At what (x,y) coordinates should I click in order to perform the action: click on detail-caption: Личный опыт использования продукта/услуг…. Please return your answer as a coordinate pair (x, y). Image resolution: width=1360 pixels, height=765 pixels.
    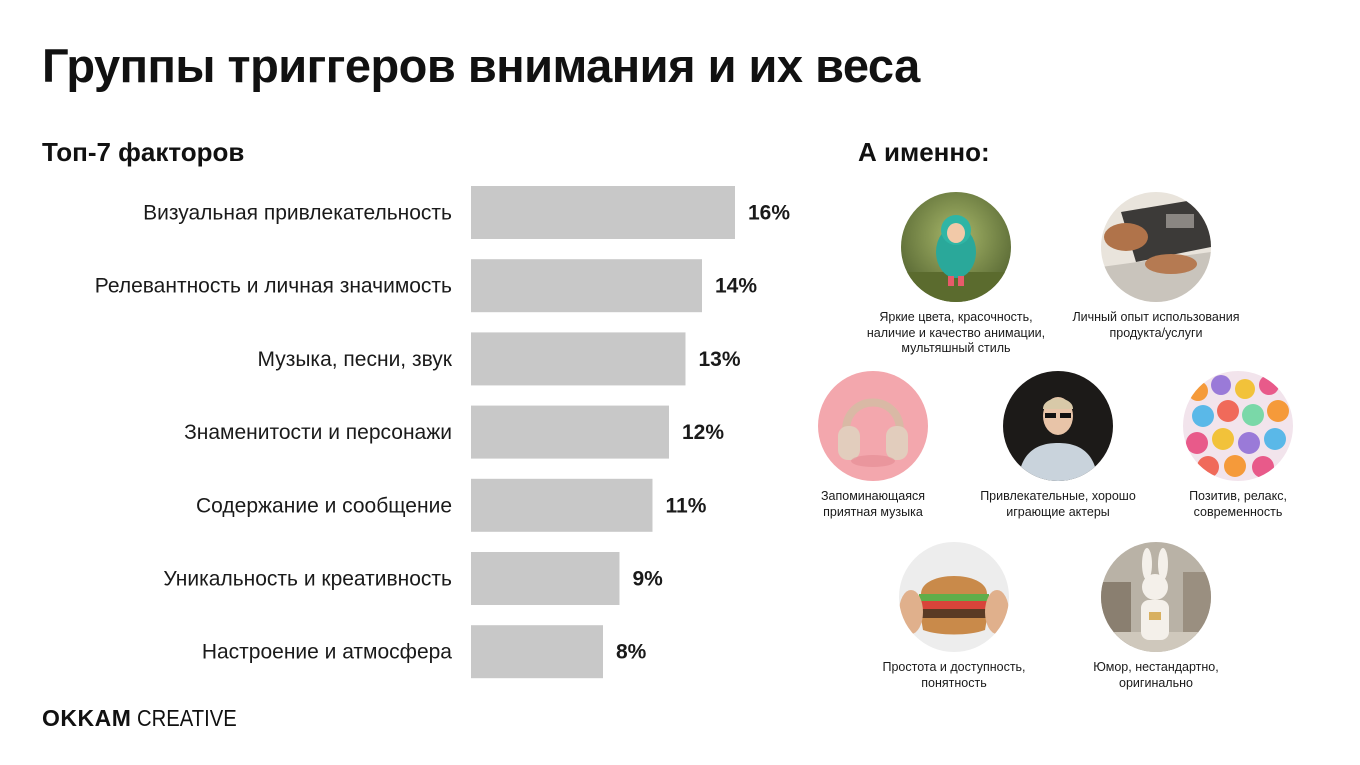
    Looking at the image, I should click on (1156, 325).